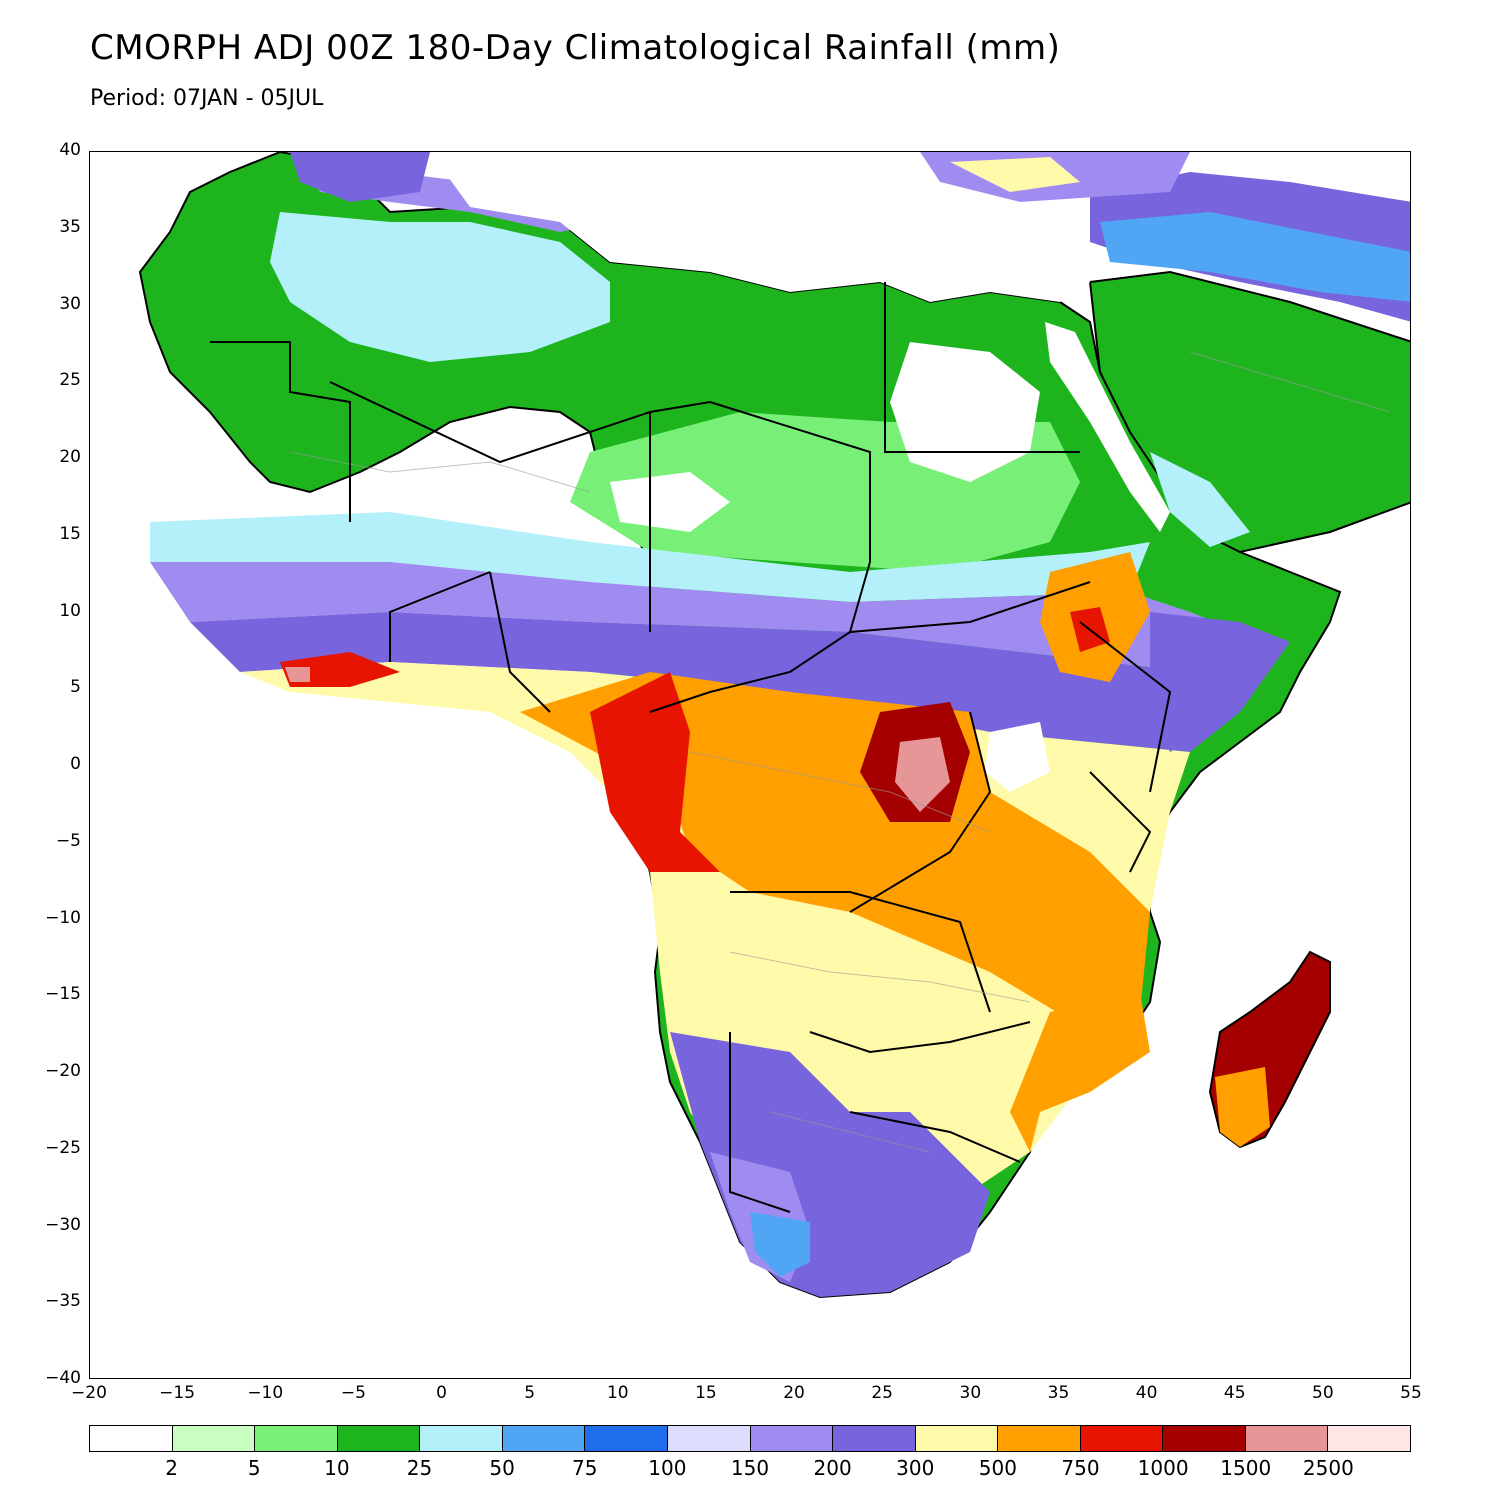  I want to click on congo-core-pink, so click(922, 774).